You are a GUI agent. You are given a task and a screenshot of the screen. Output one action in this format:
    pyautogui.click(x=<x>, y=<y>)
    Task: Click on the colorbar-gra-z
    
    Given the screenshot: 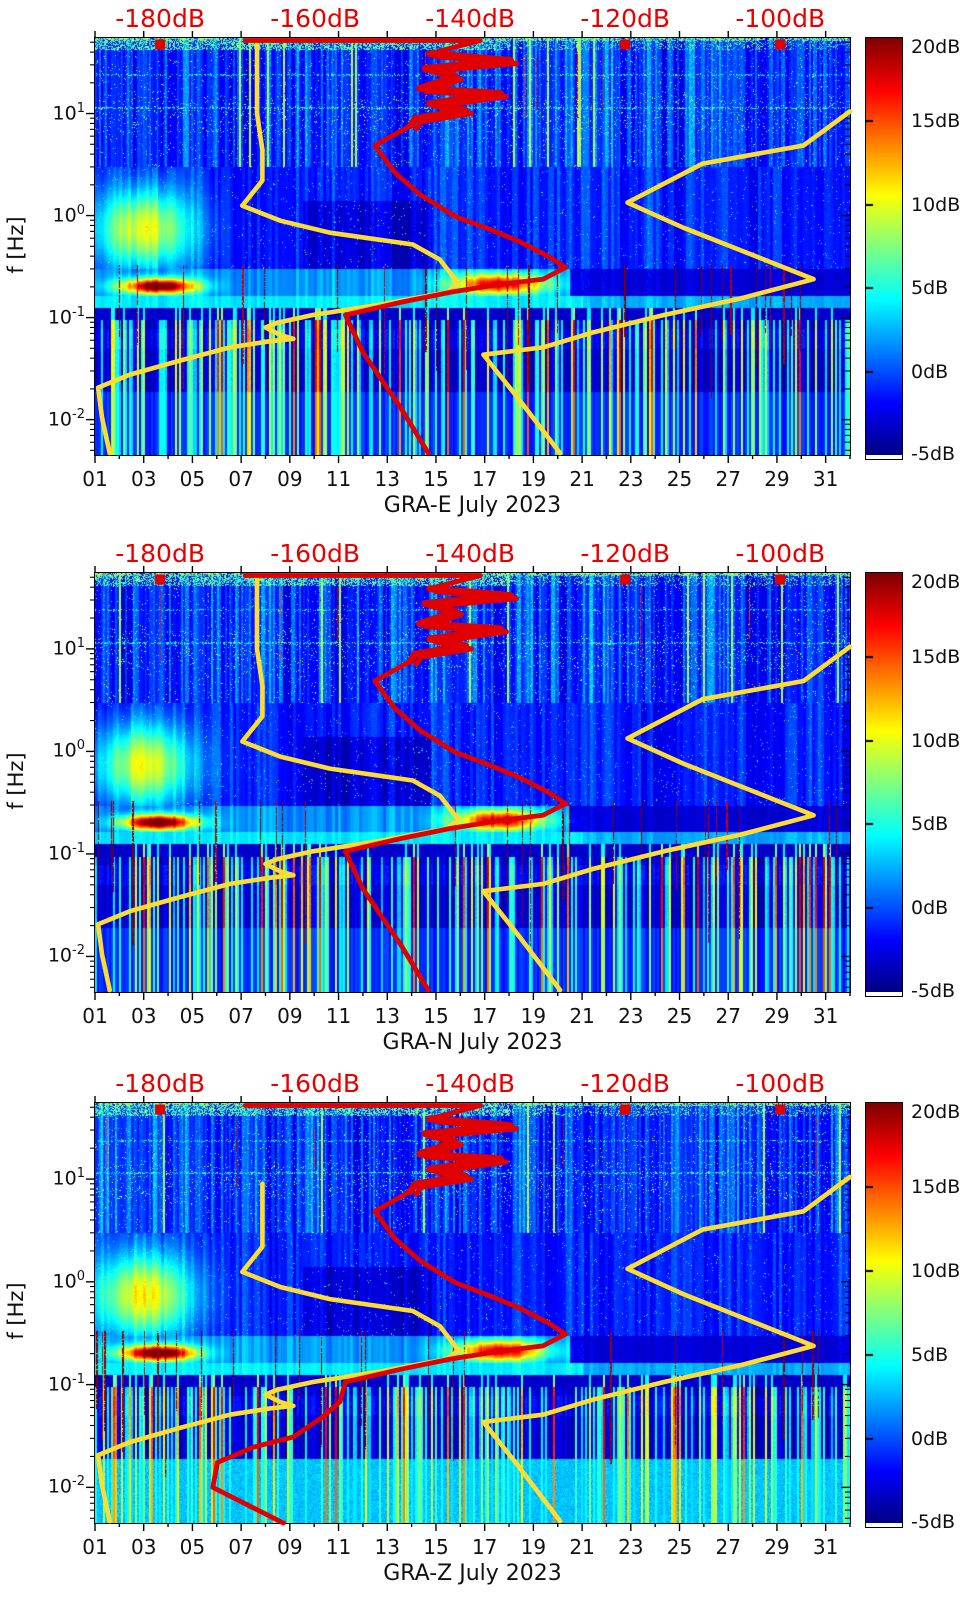 What is the action you would take?
    pyautogui.click(x=884, y=1315)
    